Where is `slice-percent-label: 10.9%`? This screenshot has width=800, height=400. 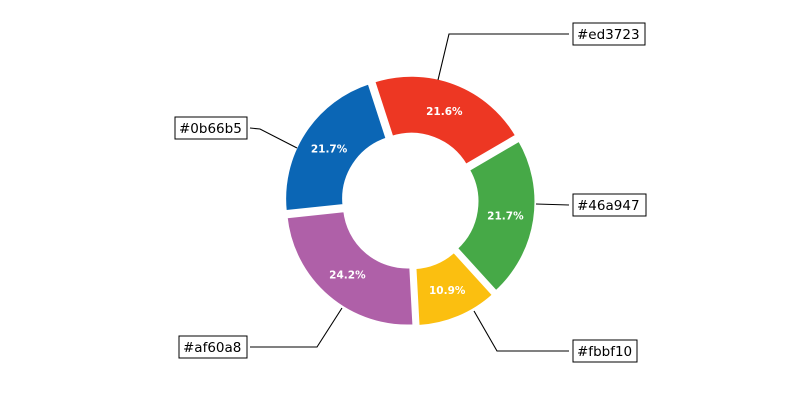
slice-percent-label: 10.9% is located at coordinates (447, 291).